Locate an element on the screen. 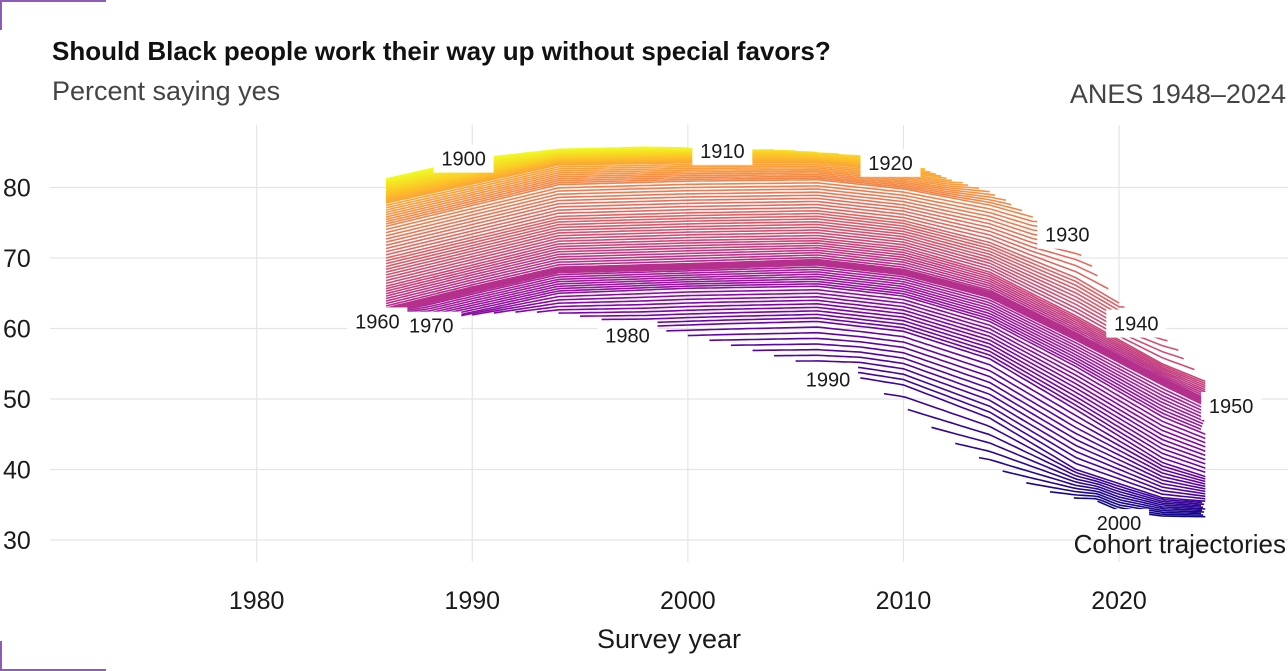  x-tick-label: 2000 is located at coordinates (688, 601).